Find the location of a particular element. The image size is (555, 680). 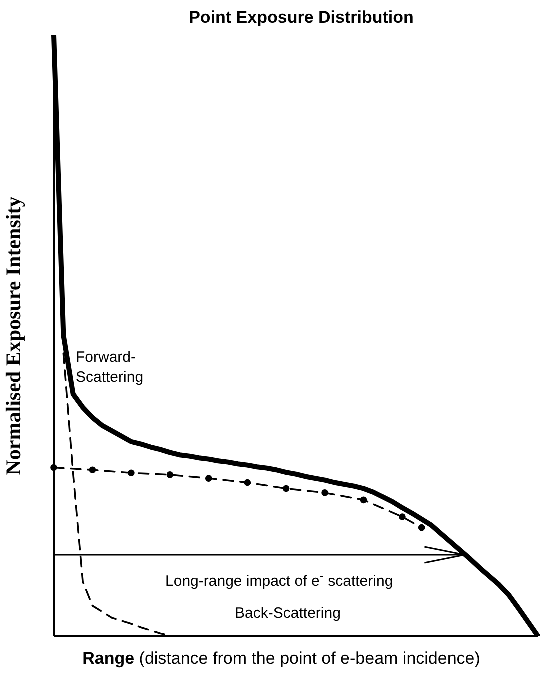

chart-title: Point Exposure Distribution is located at coordinates (301, 18).